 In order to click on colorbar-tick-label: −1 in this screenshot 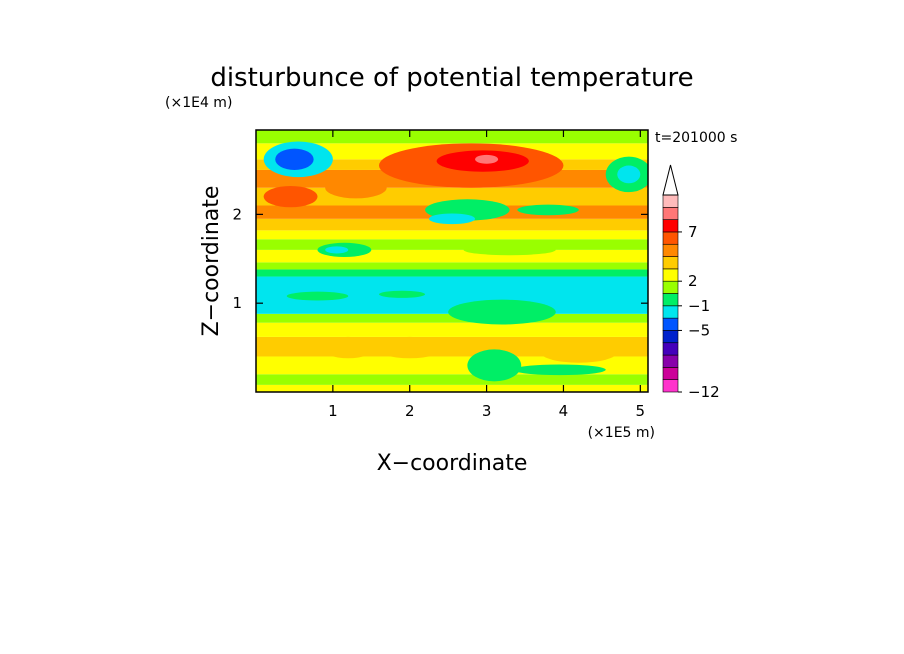, I will do `click(699, 306)`.